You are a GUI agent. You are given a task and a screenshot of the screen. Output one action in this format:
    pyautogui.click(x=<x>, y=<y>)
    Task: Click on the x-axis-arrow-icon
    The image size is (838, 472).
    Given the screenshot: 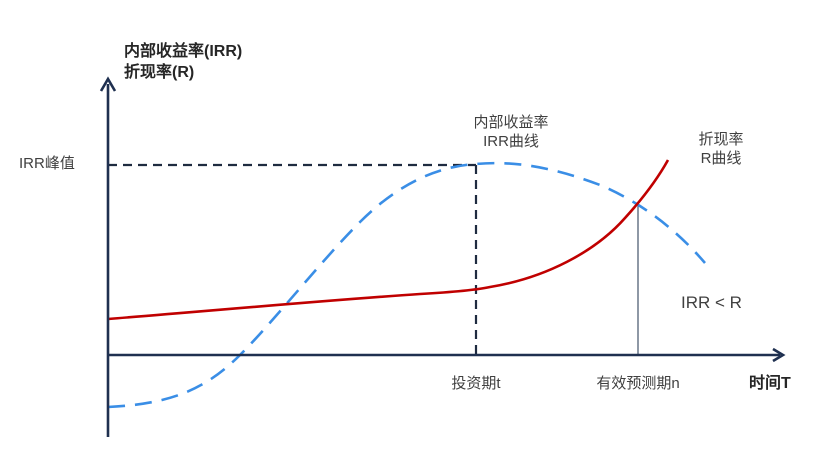 What is the action you would take?
    pyautogui.click(x=779, y=355)
    